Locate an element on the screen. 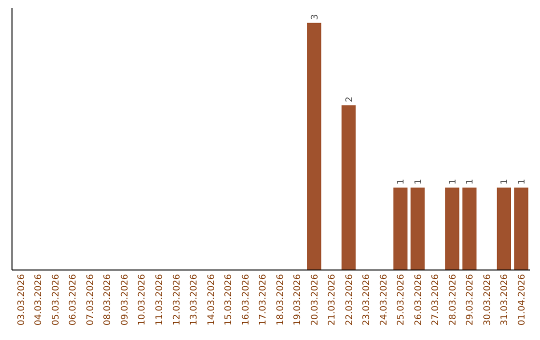 This screenshot has height=340, width=540. x-tick-label: 26.03.2026 is located at coordinates (419, 300).